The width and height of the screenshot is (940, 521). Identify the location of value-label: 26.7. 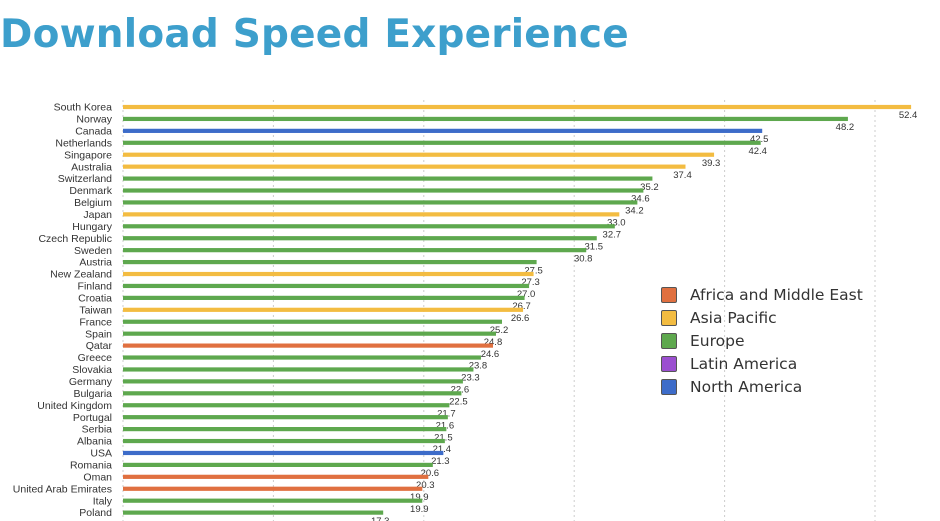
(521, 306).